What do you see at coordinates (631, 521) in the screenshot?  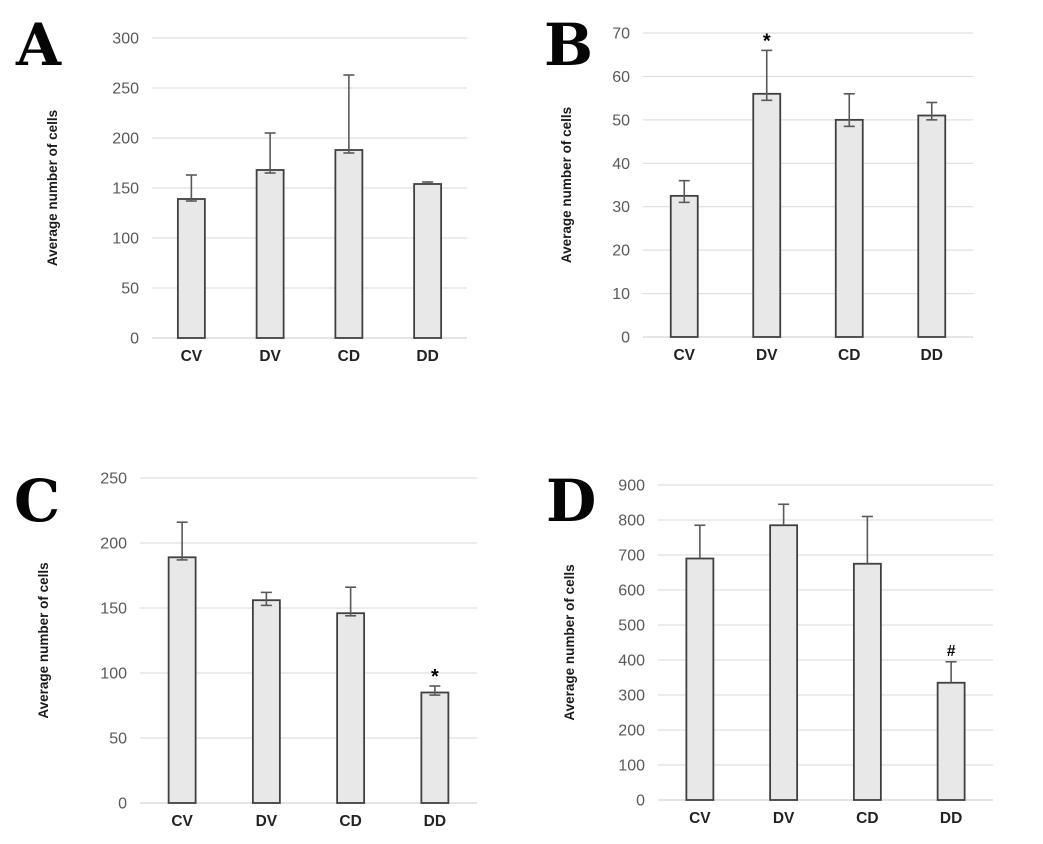 I see `y-tick-label: 800` at bounding box center [631, 521].